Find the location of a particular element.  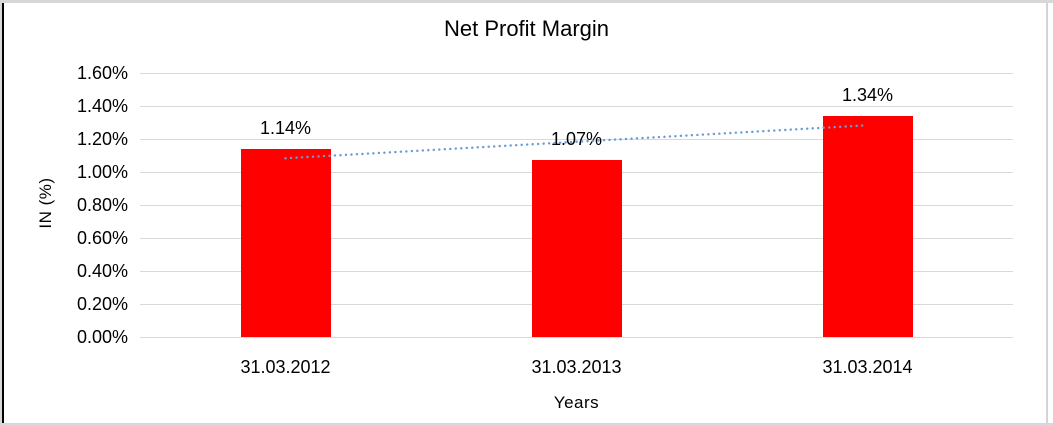

y-axis-tick-label: 1.60% is located at coordinates (102, 73).